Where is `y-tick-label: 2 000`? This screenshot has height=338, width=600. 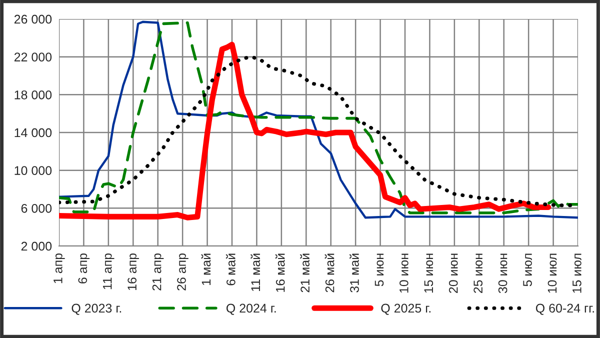 y-tick-label: 2 000 is located at coordinates (36, 246).